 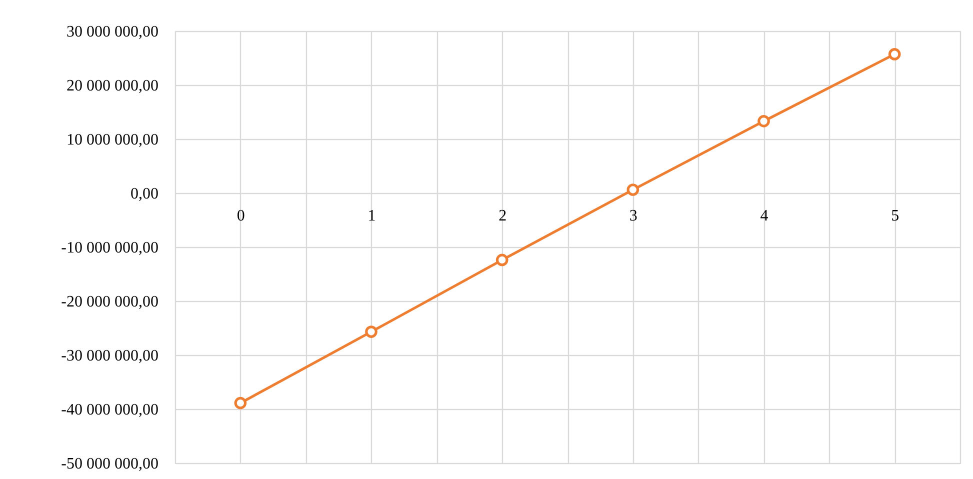 What do you see at coordinates (109, 302) in the screenshot?
I see `y-tick-label: -20 000 000,00` at bounding box center [109, 302].